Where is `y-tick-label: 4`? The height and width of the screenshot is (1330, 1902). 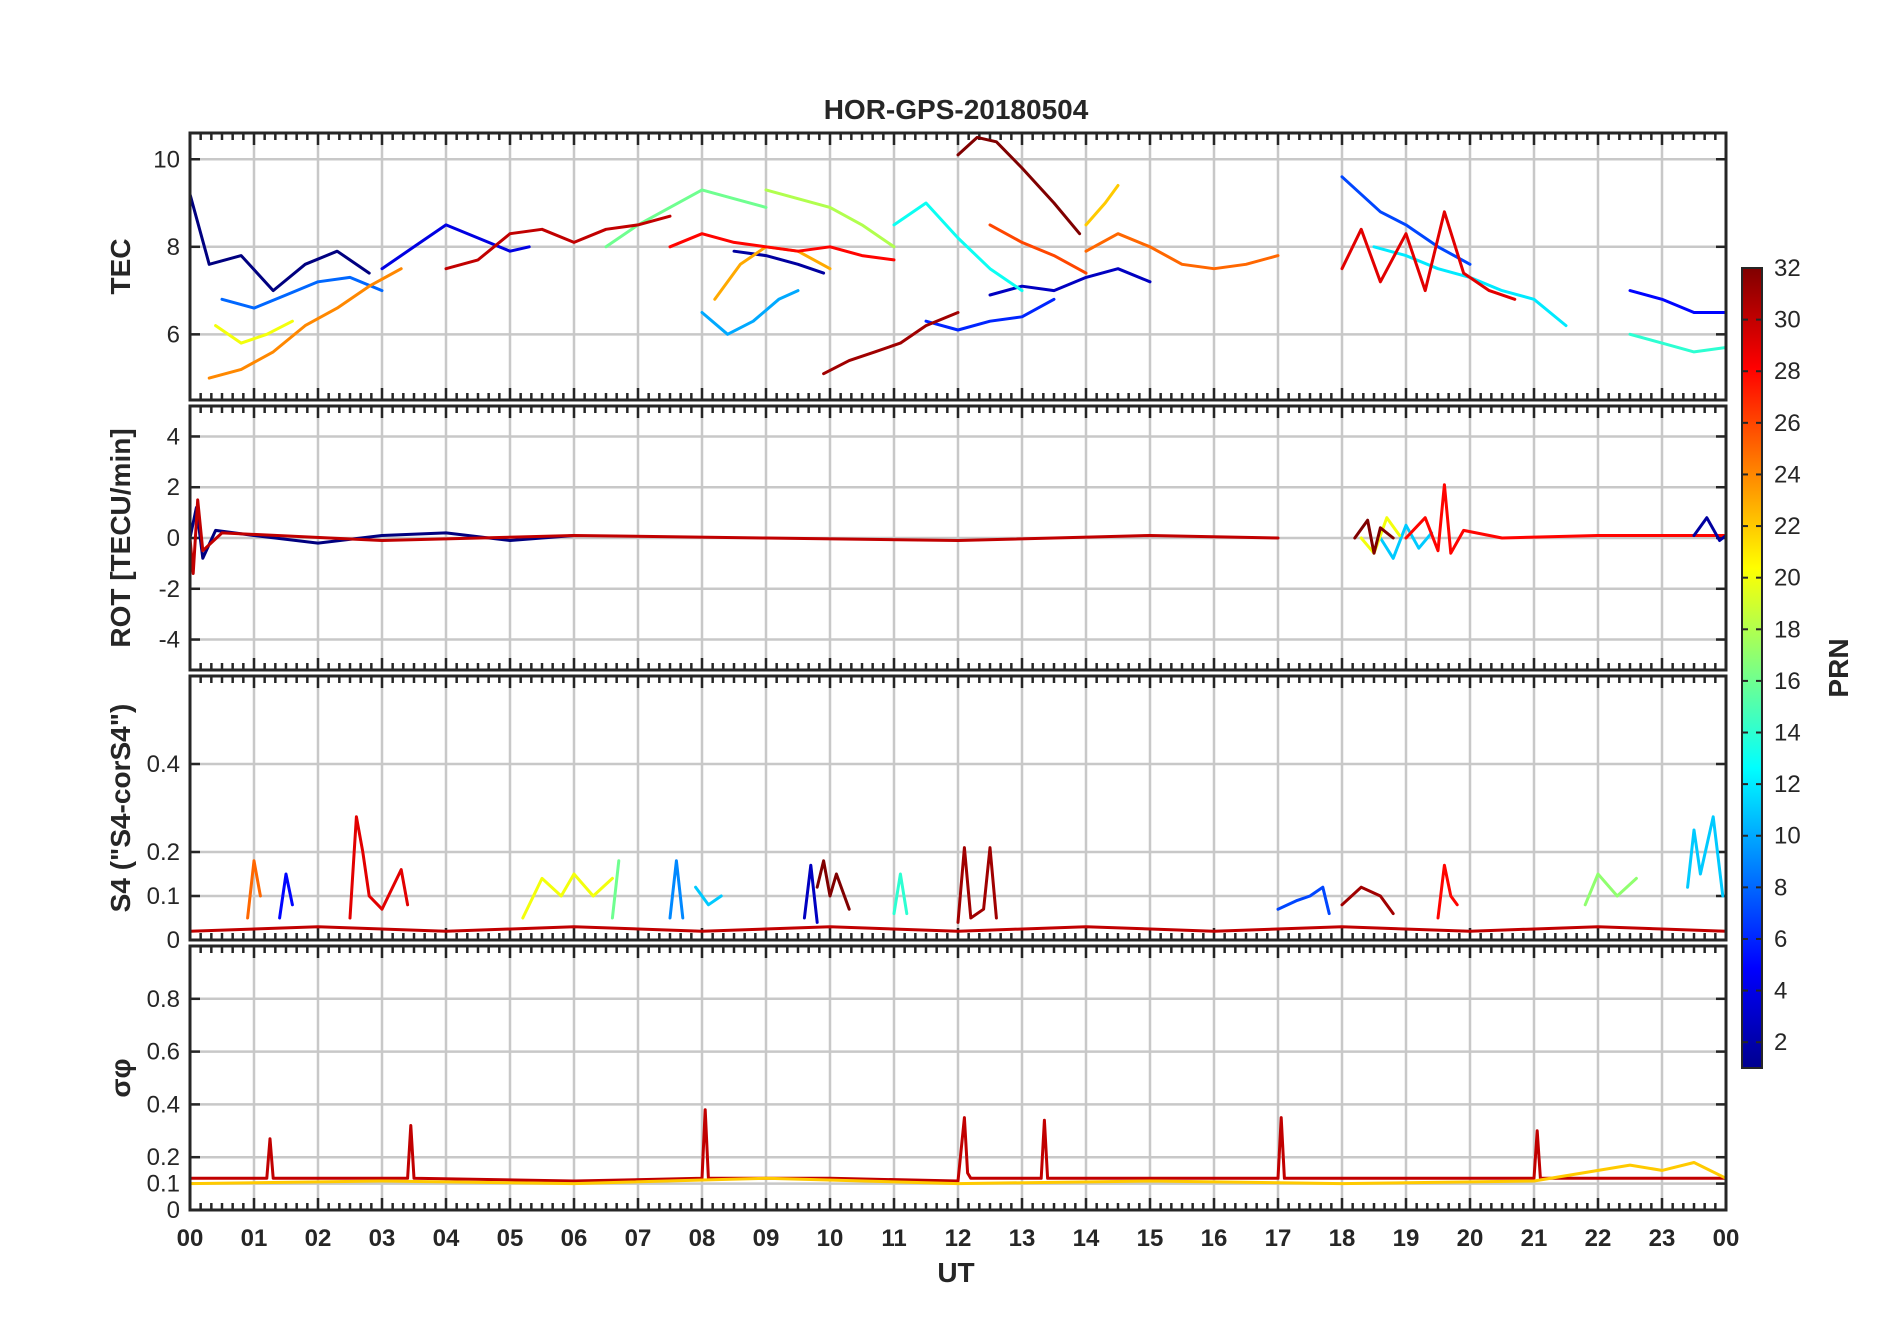 y-tick-label: 4 is located at coordinates (173, 436).